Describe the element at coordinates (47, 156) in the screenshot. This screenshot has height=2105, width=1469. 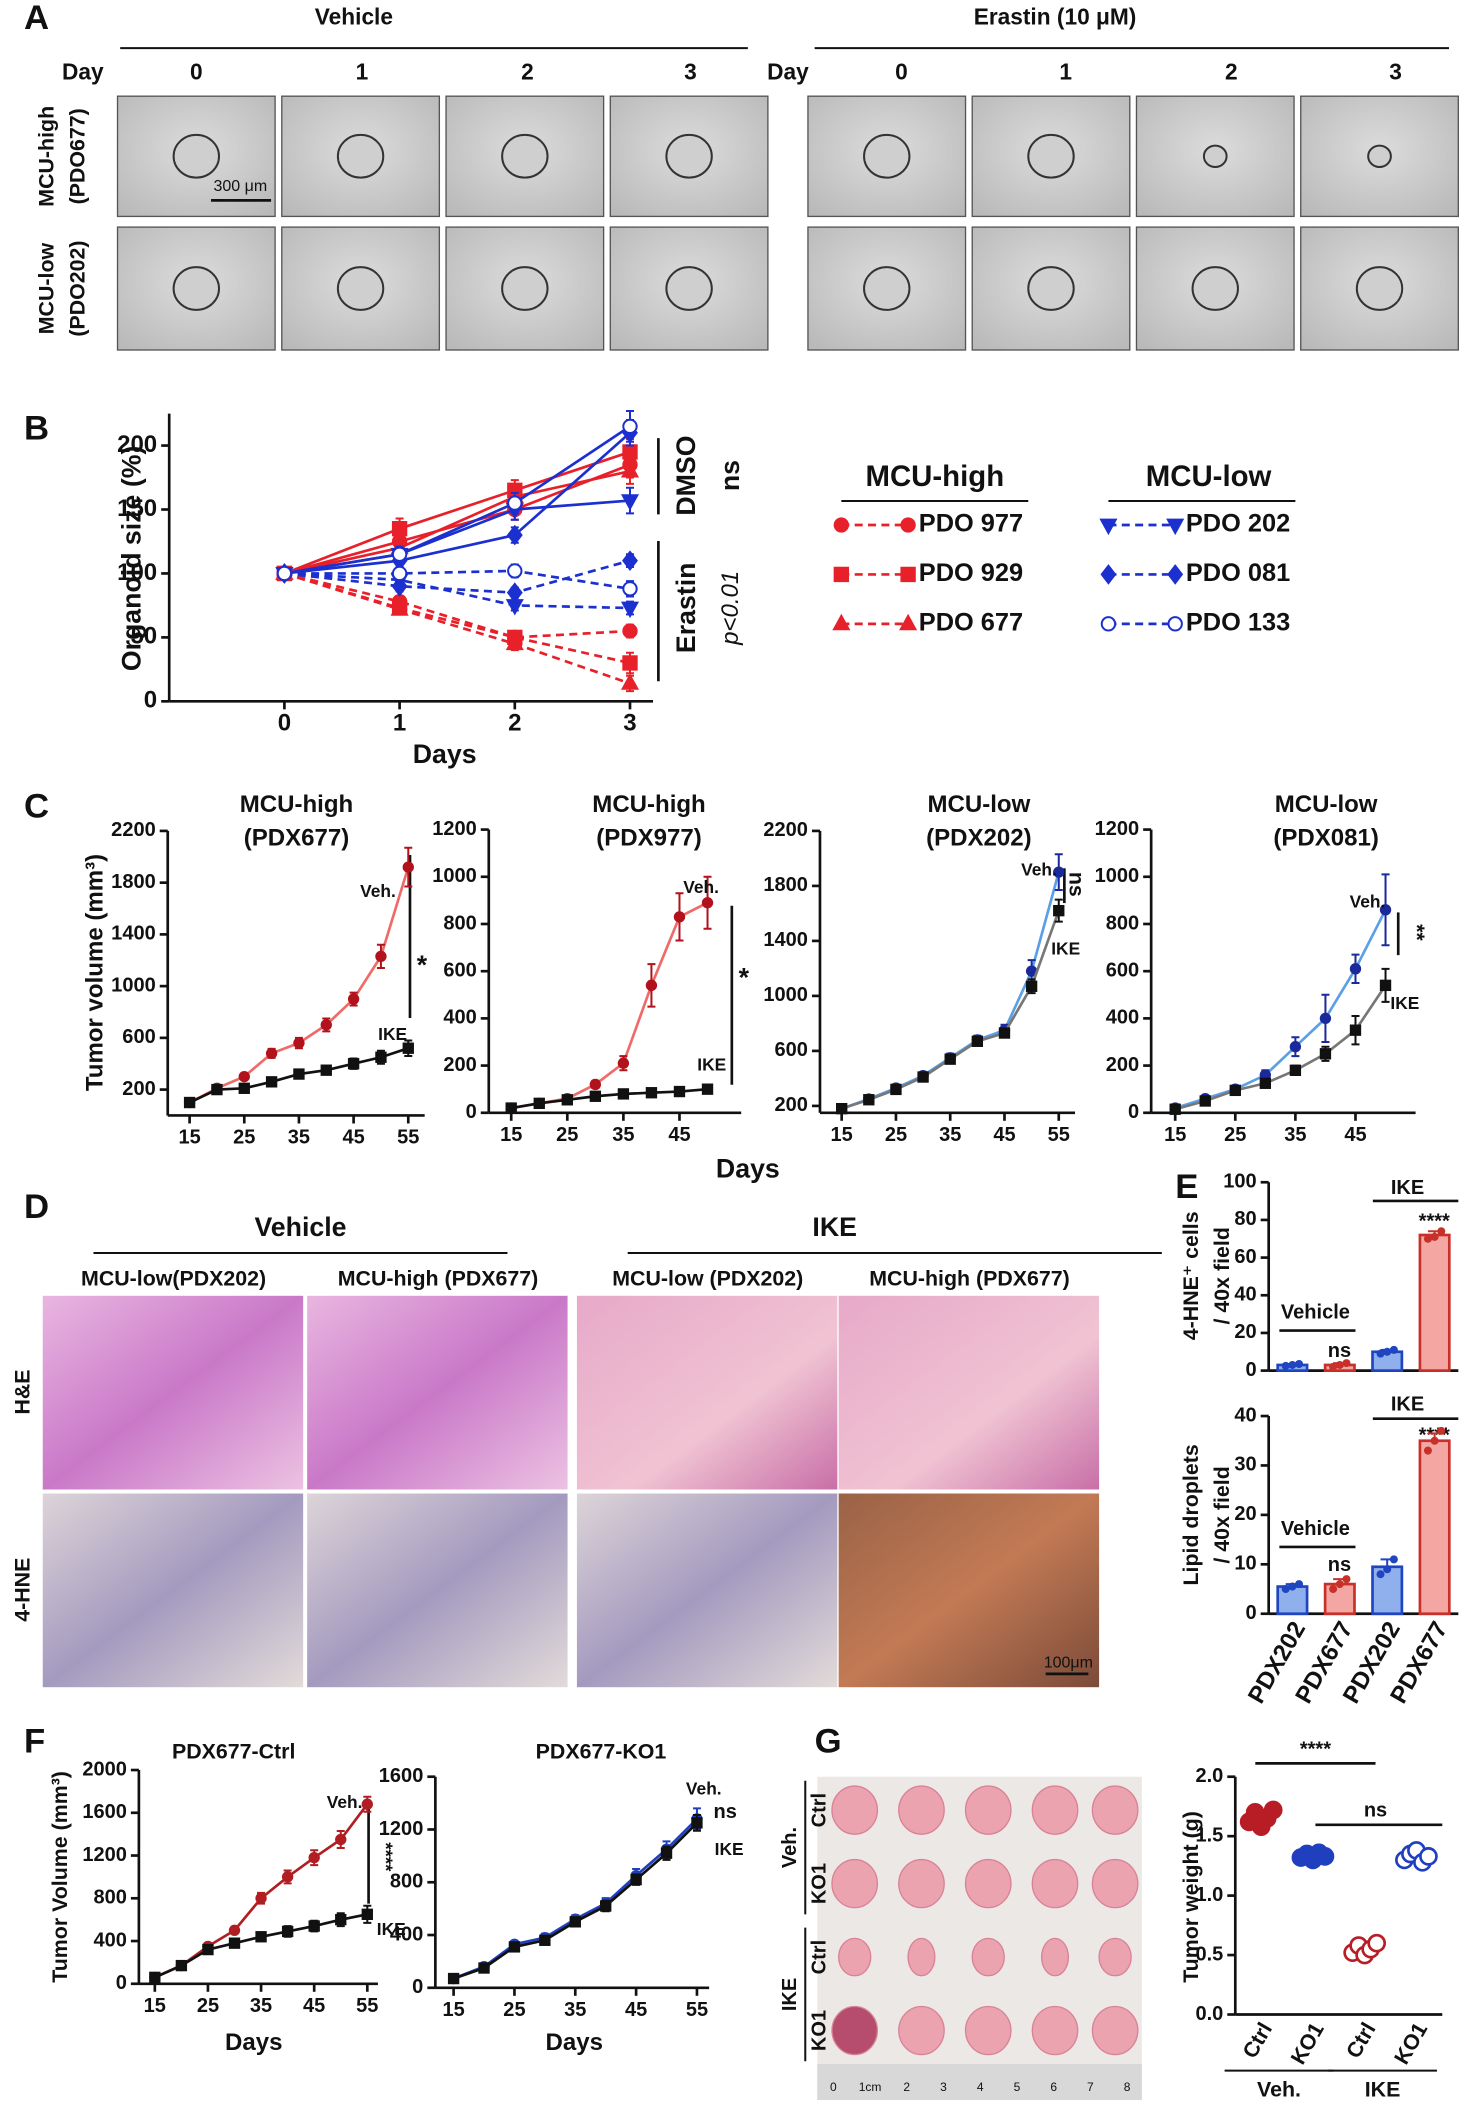
I see `row-label: MCU-high` at that location.